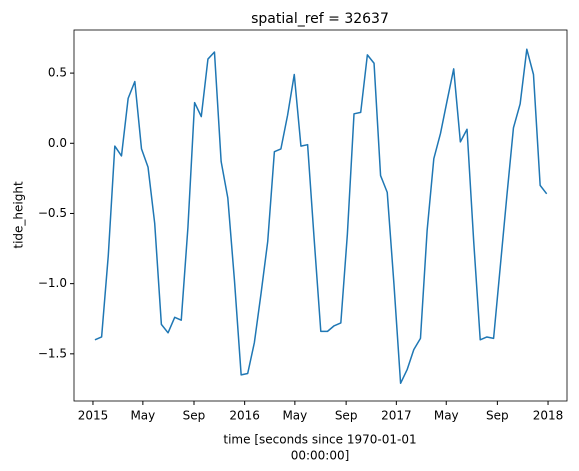  I want to click on y-axis-label: tide_height, so click(19, 215).